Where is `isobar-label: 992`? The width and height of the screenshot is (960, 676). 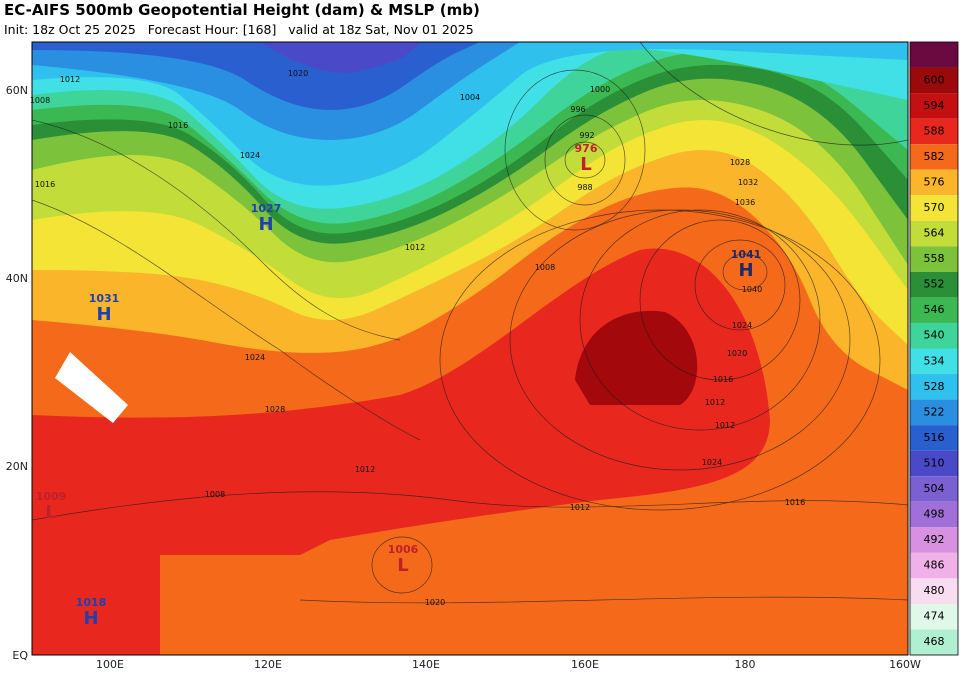
isobar-label: 992 is located at coordinates (586, 135).